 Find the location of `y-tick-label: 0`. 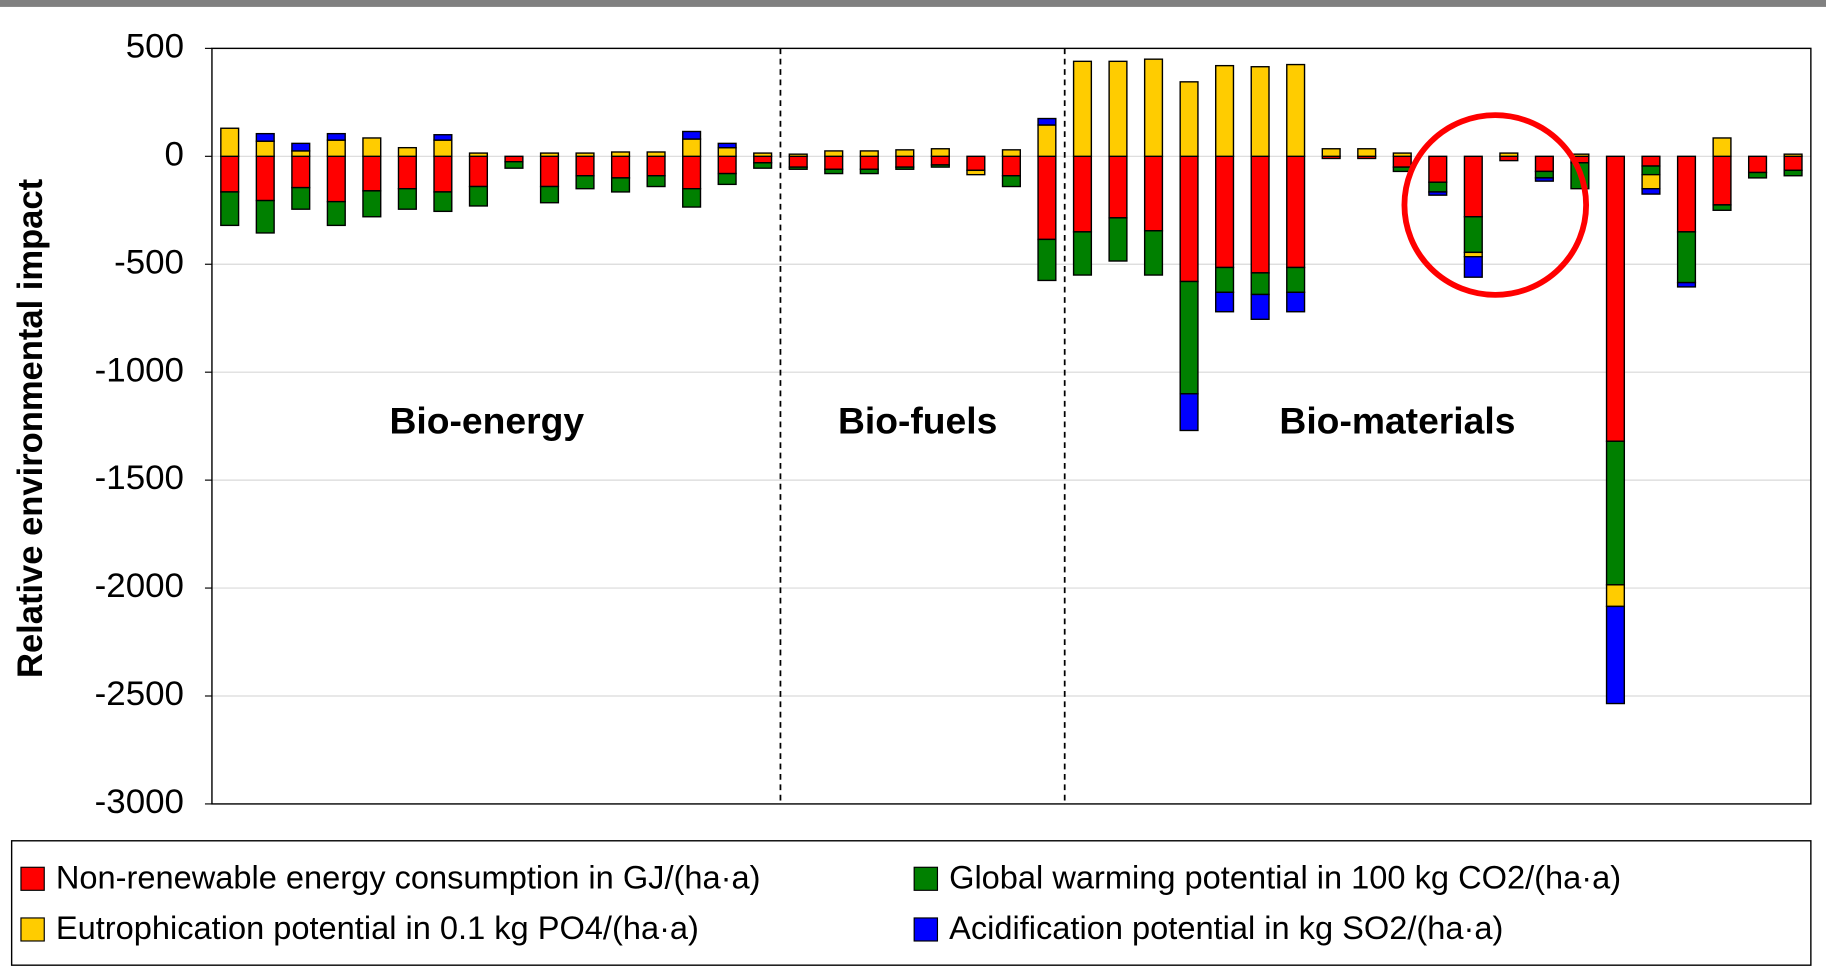

y-tick-label: 0 is located at coordinates (174, 155).